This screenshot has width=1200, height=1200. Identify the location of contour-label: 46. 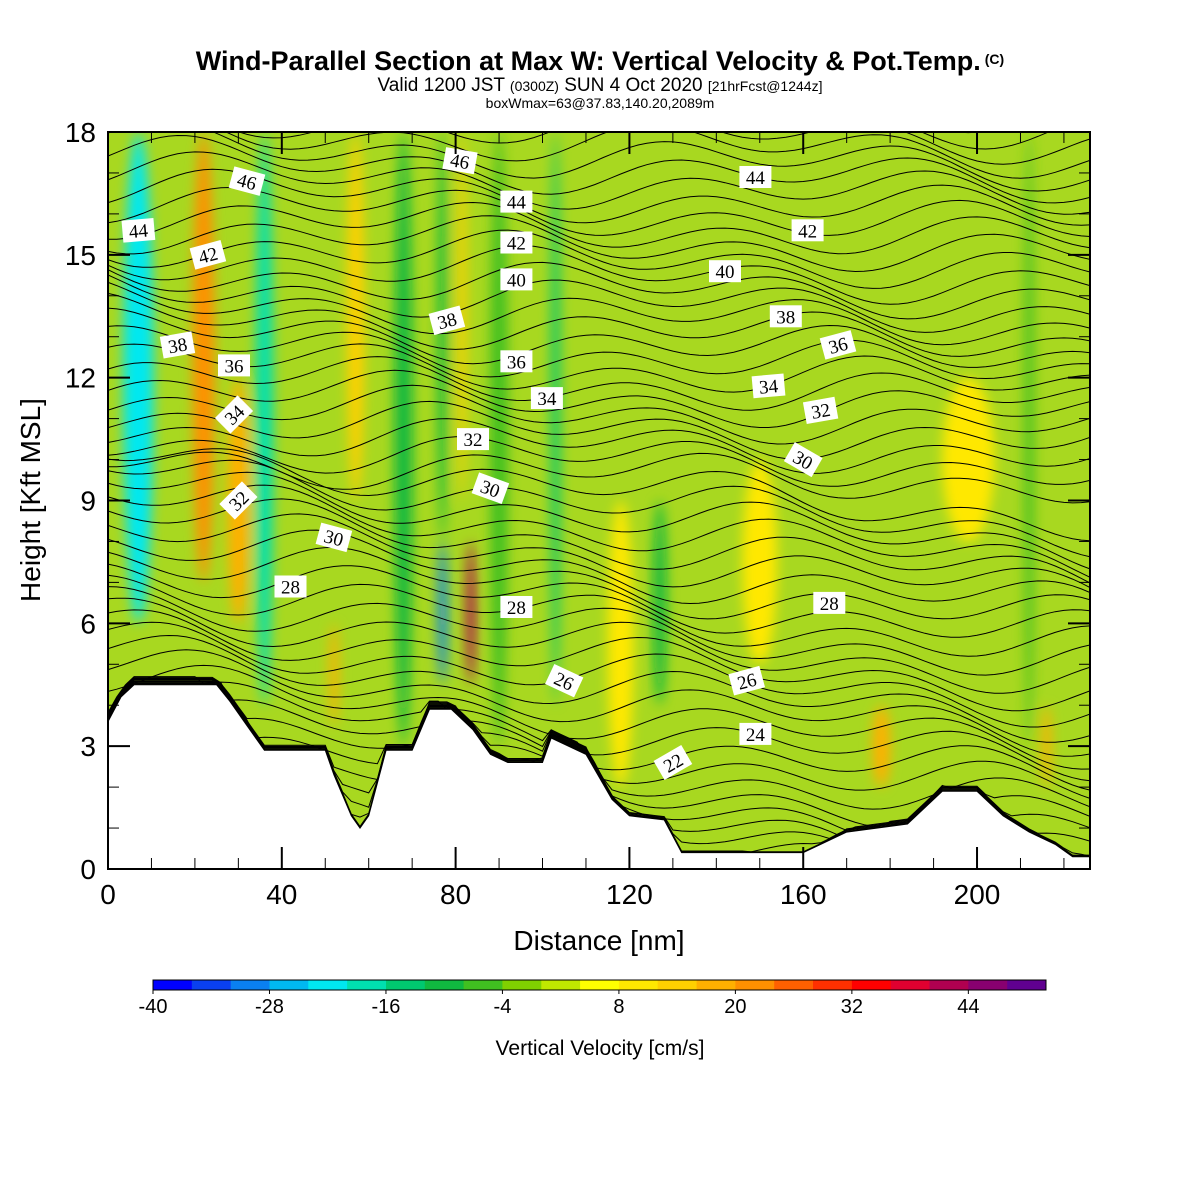
(247, 181).